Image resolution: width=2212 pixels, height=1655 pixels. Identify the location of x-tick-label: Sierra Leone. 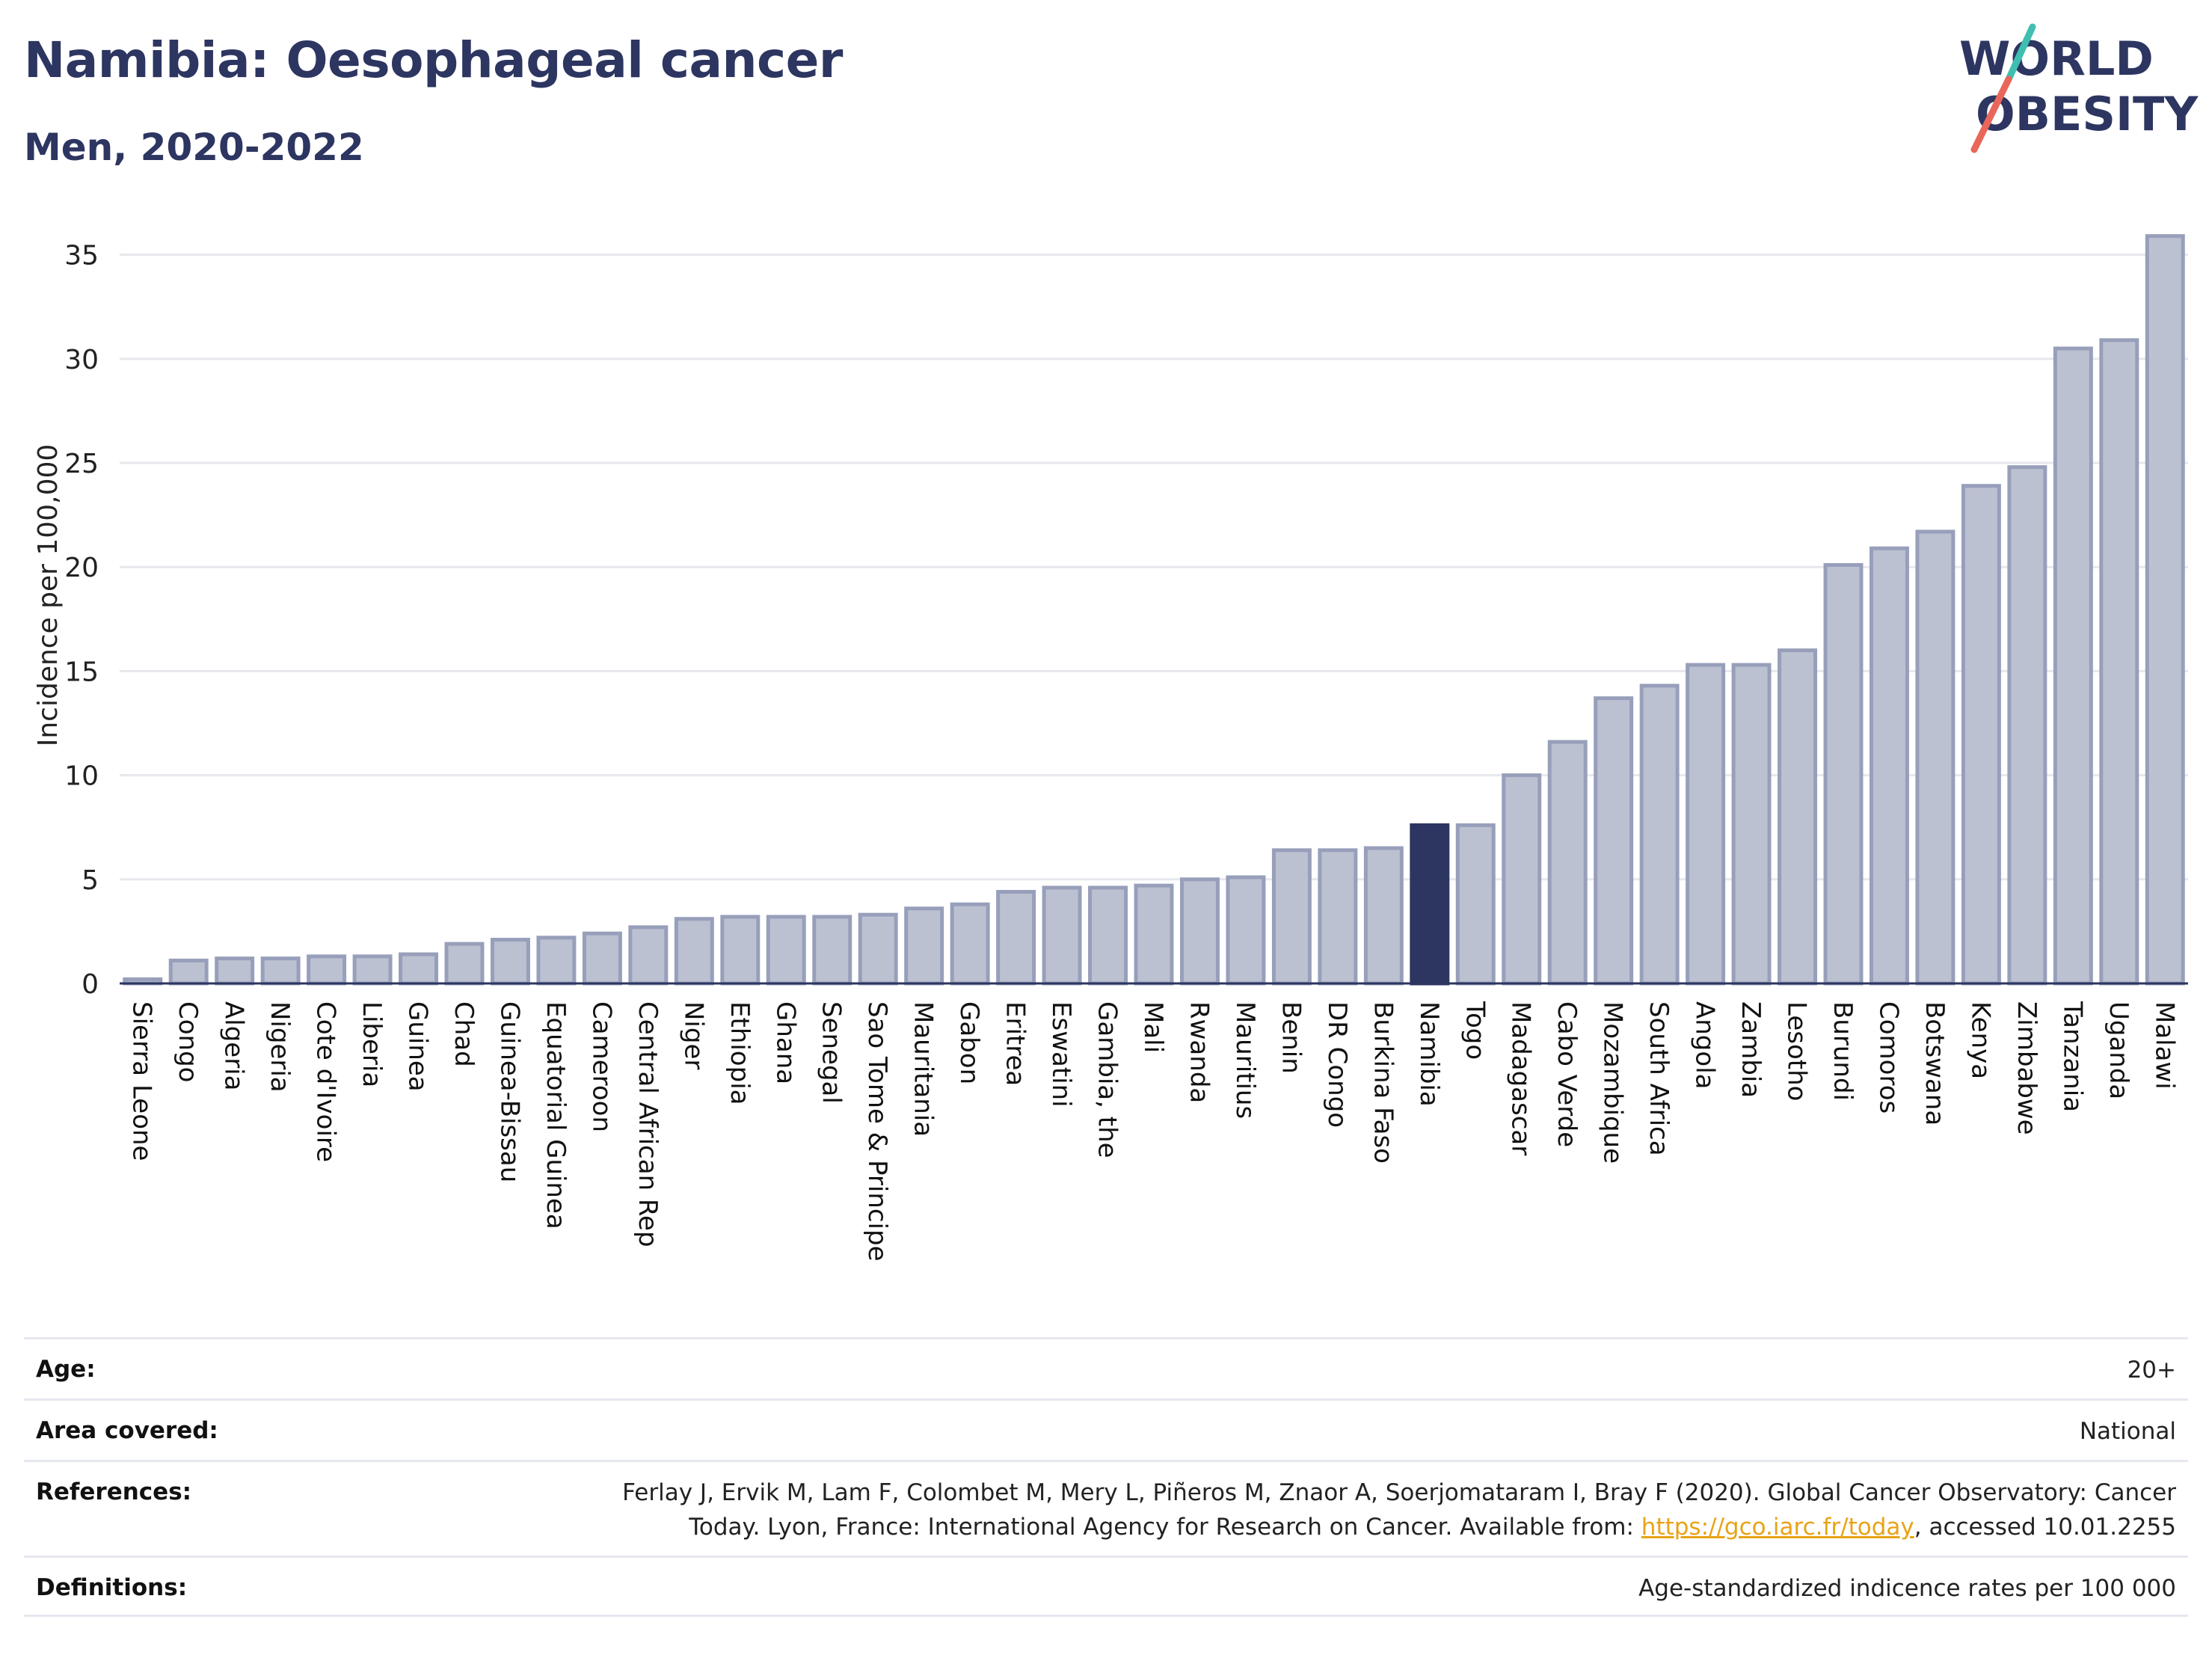
(142, 1081).